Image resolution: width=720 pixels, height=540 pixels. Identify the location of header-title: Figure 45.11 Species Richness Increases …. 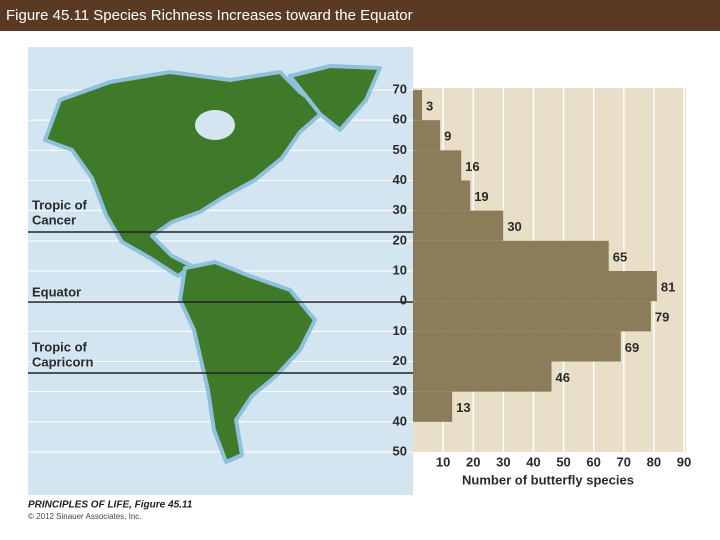
(209, 15).